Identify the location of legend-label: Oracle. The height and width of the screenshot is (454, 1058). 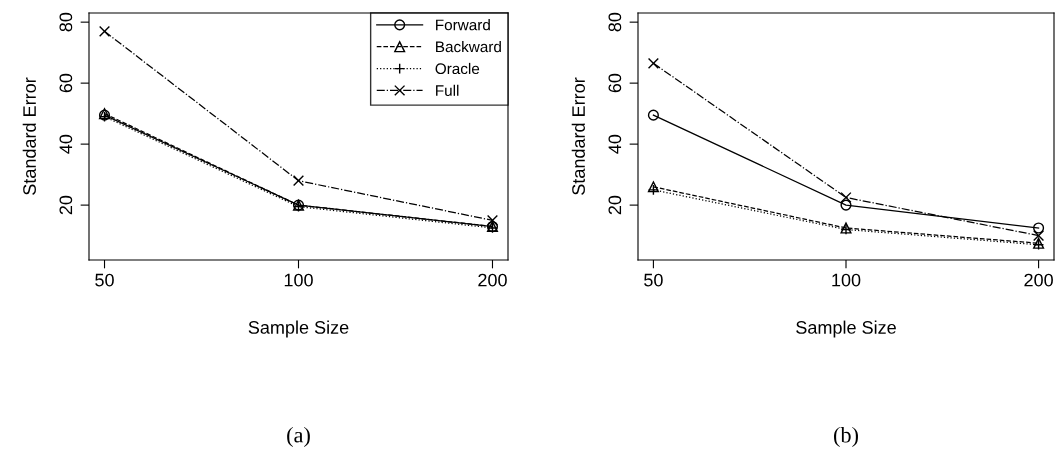
(457, 68).